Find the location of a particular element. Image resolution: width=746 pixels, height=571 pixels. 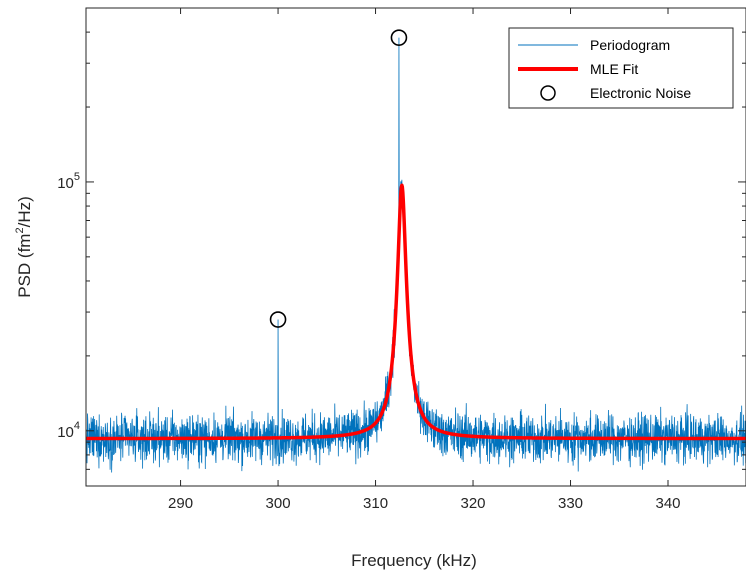

y-axis-label-suffix: /Hz) is located at coordinates (24, 211).